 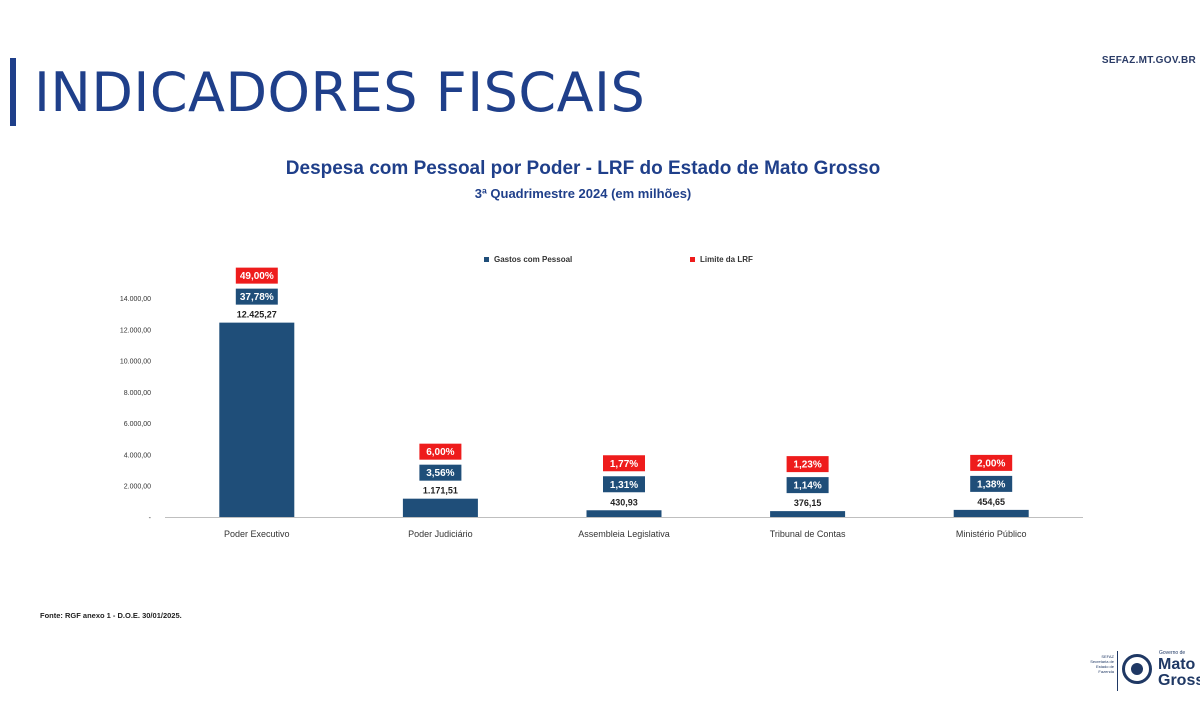 I want to click on percent-label-limite: 1,23%, so click(x=807, y=465).